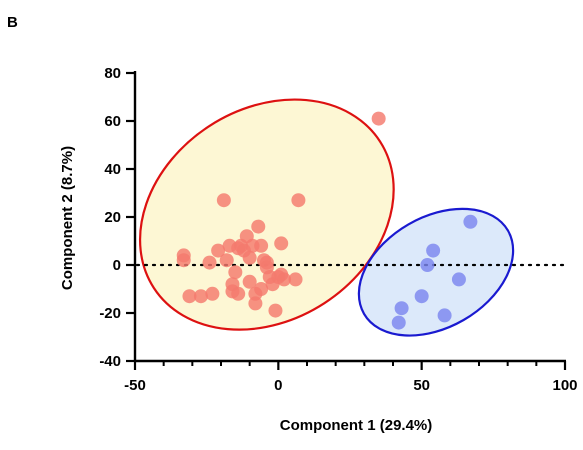 Image resolution: width=583 pixels, height=450 pixels. What do you see at coordinates (112, 73) in the screenshot?
I see `y-tick-label: 80` at bounding box center [112, 73].